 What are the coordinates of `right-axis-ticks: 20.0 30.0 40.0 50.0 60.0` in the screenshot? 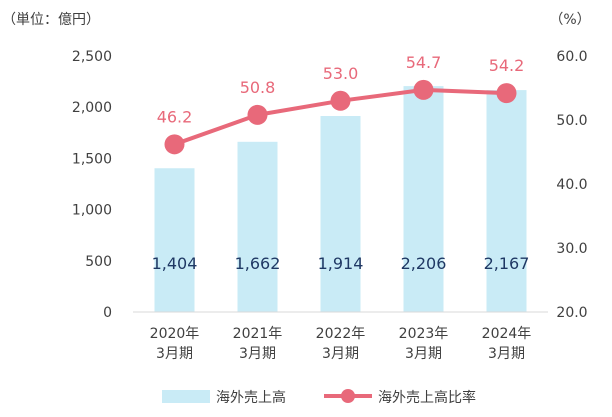 It's located at (571, 185).